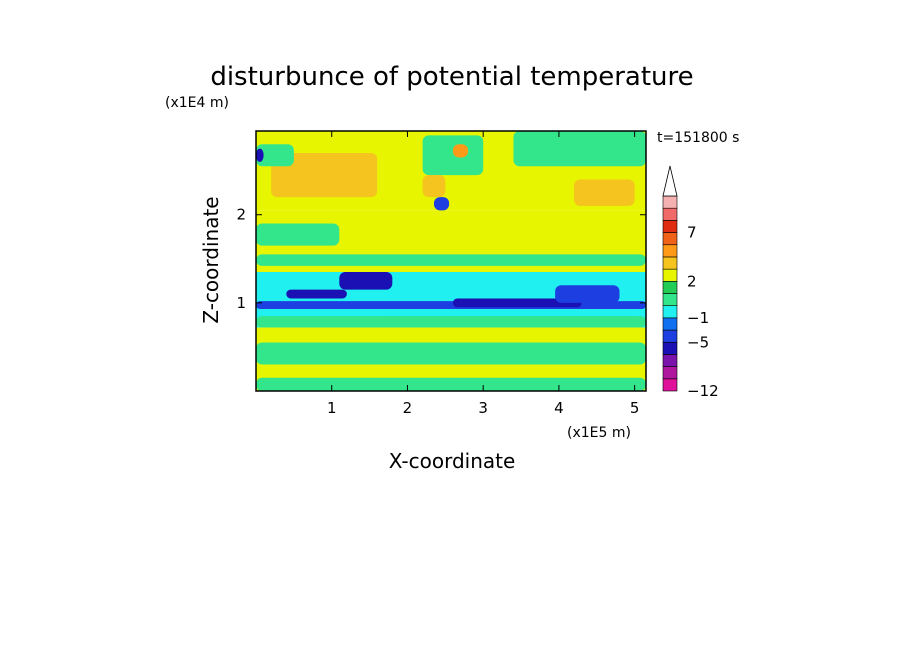 The height and width of the screenshot is (654, 904). I want to click on colorbar: 7 2 −1 −5 −12, so click(690, 282).